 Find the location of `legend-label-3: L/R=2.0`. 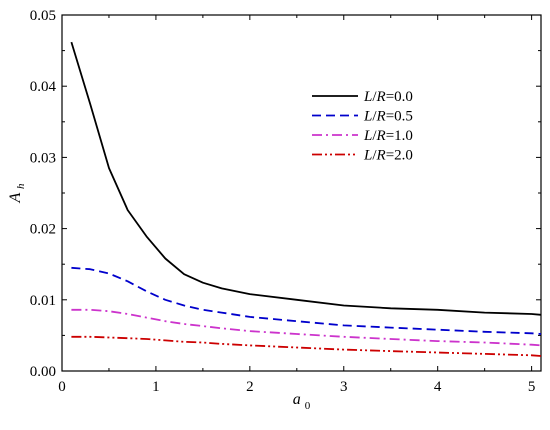

legend-label-3: L/R=2.0 is located at coordinates (388, 156).